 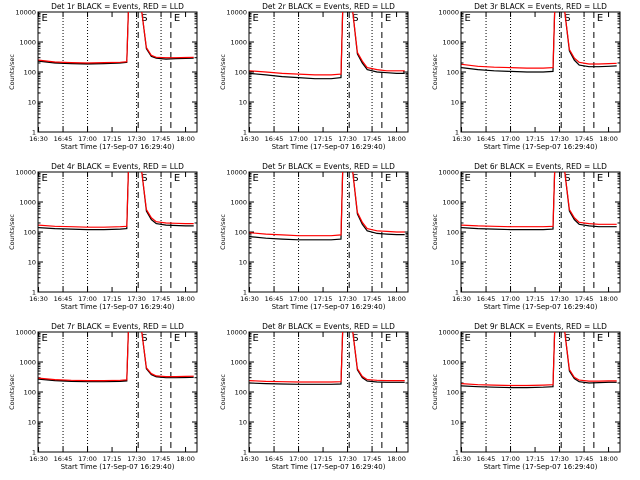 What do you see at coordinates (328, 166) in the screenshot?
I see `chart-title: Det 5r BLACK = Events, RED = LLD` at bounding box center [328, 166].